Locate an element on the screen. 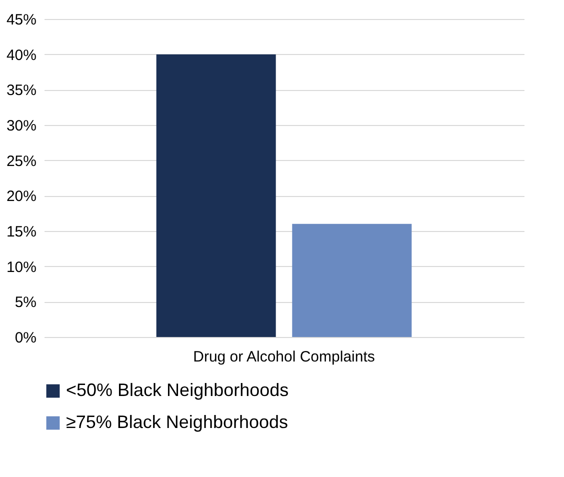  y-tick-label: 25% is located at coordinates (21, 161).